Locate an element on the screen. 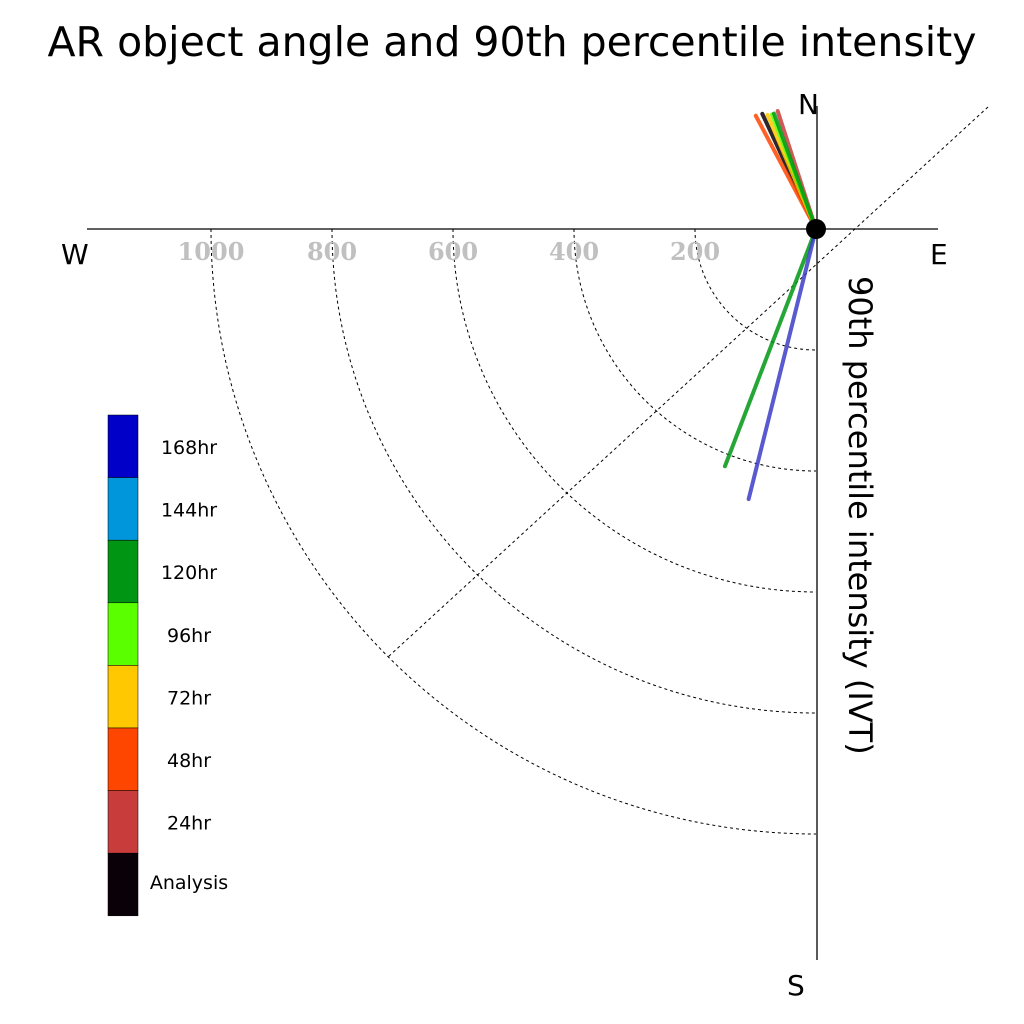 The width and height of the screenshot is (1024, 1024). legend-swatch-120hr is located at coordinates (123, 571).